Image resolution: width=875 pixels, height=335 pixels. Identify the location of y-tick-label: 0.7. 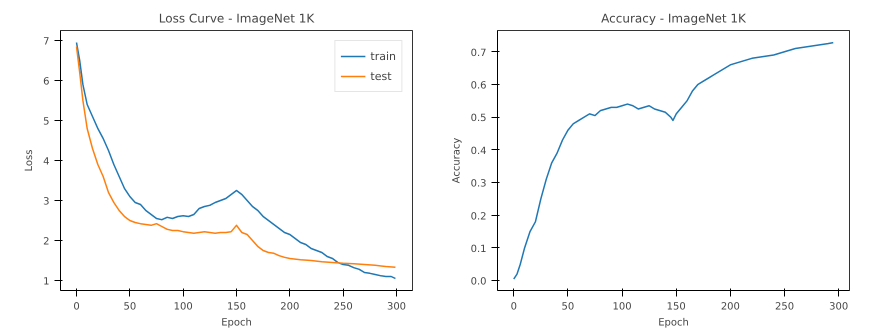
(478, 53).